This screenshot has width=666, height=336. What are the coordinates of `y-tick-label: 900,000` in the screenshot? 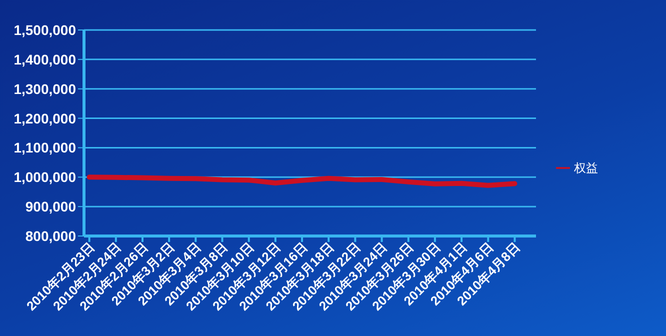 It's located at (50, 206).